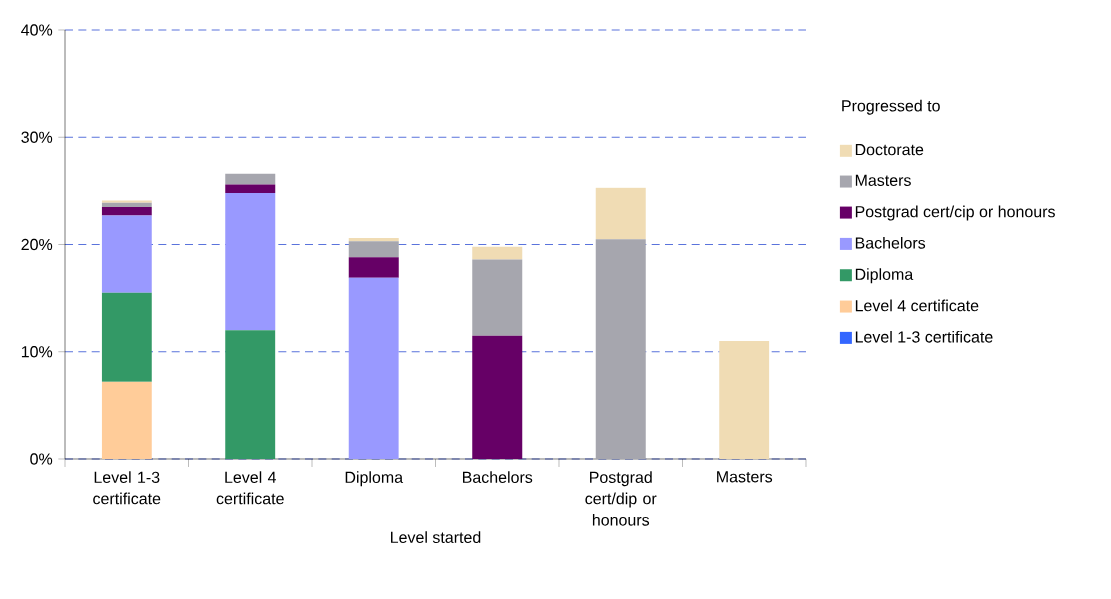 This screenshot has width=1111, height=599. I want to click on x-tick-label: Level 4 certificate, so click(250, 488).